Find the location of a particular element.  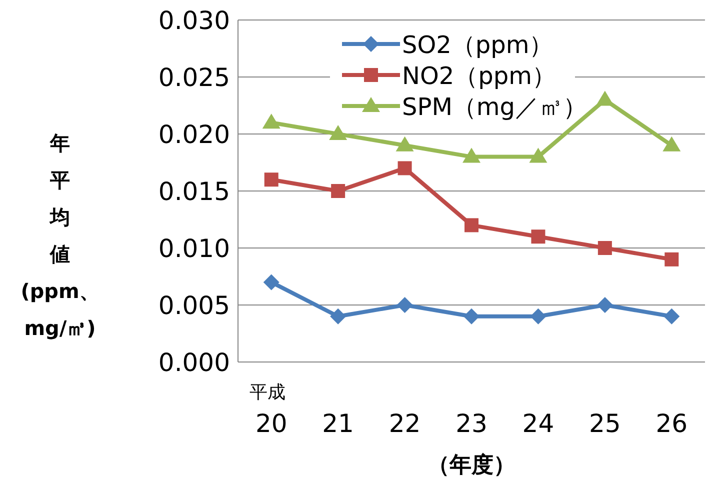

x-tick-label: 22 is located at coordinates (404, 423).